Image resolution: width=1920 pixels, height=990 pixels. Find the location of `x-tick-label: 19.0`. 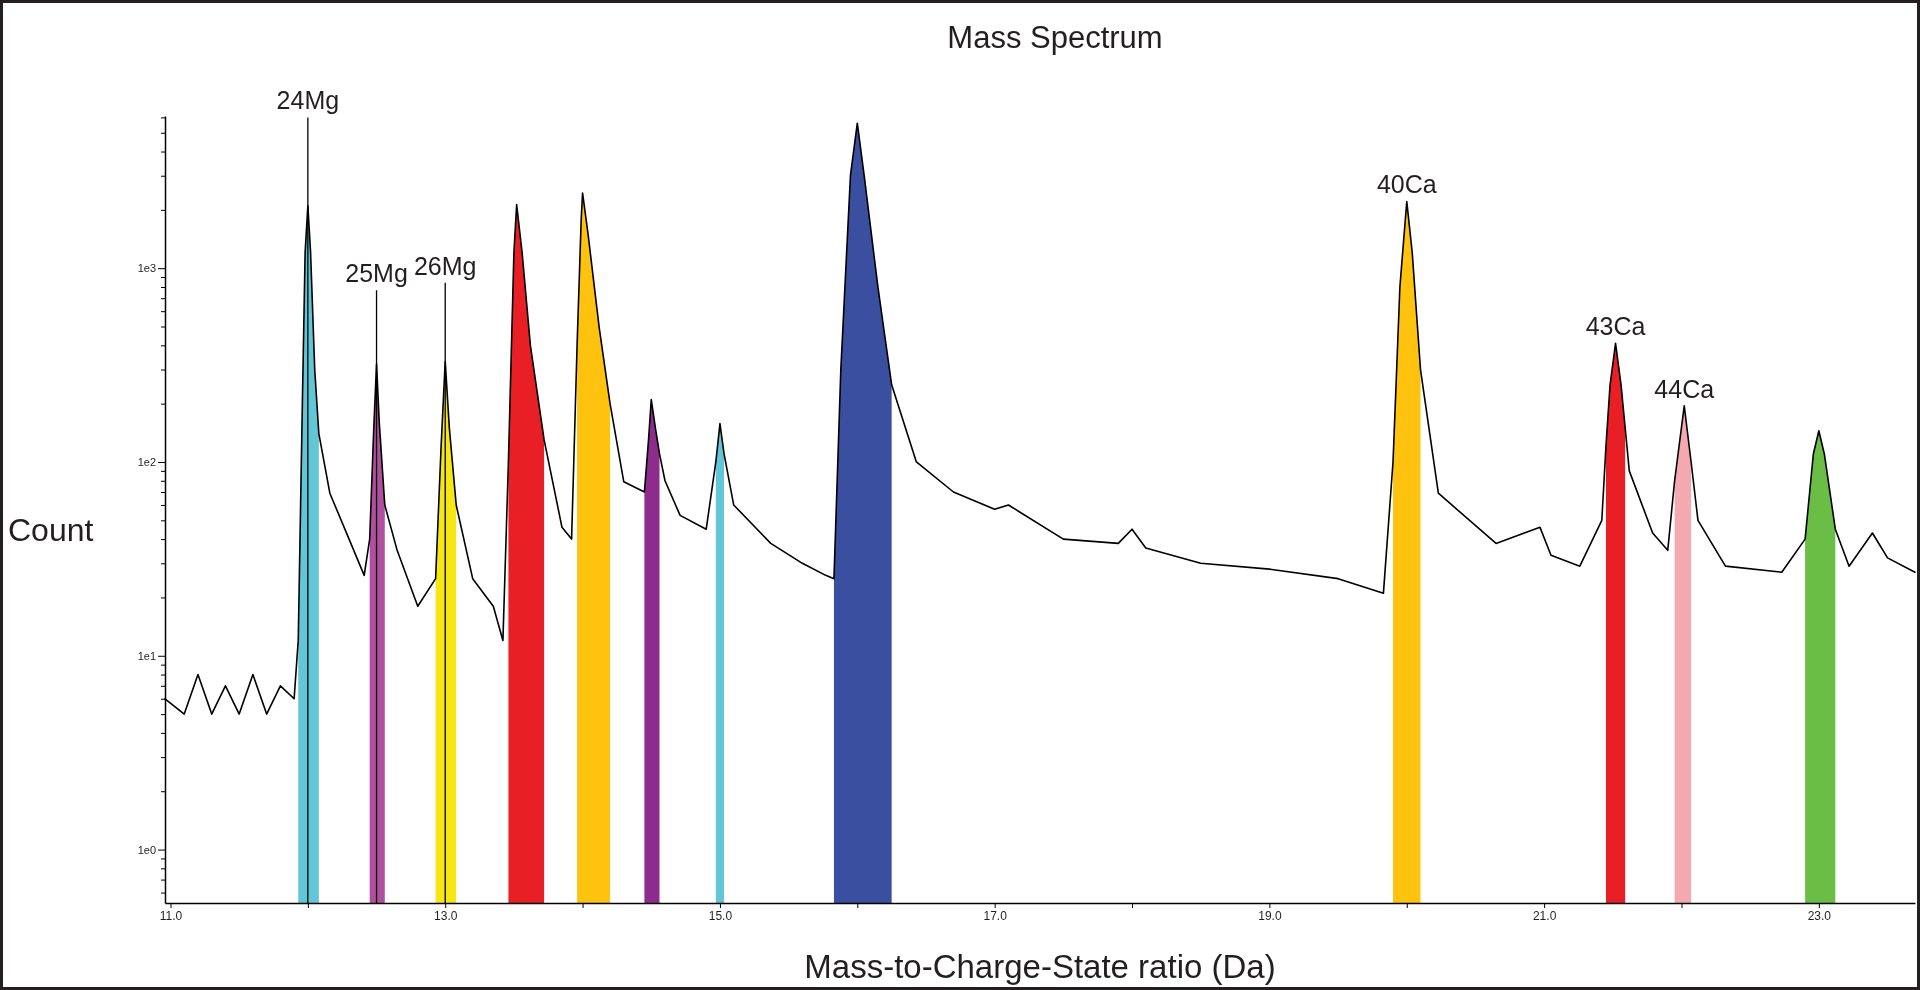

x-tick-label: 19.0 is located at coordinates (1270, 915).